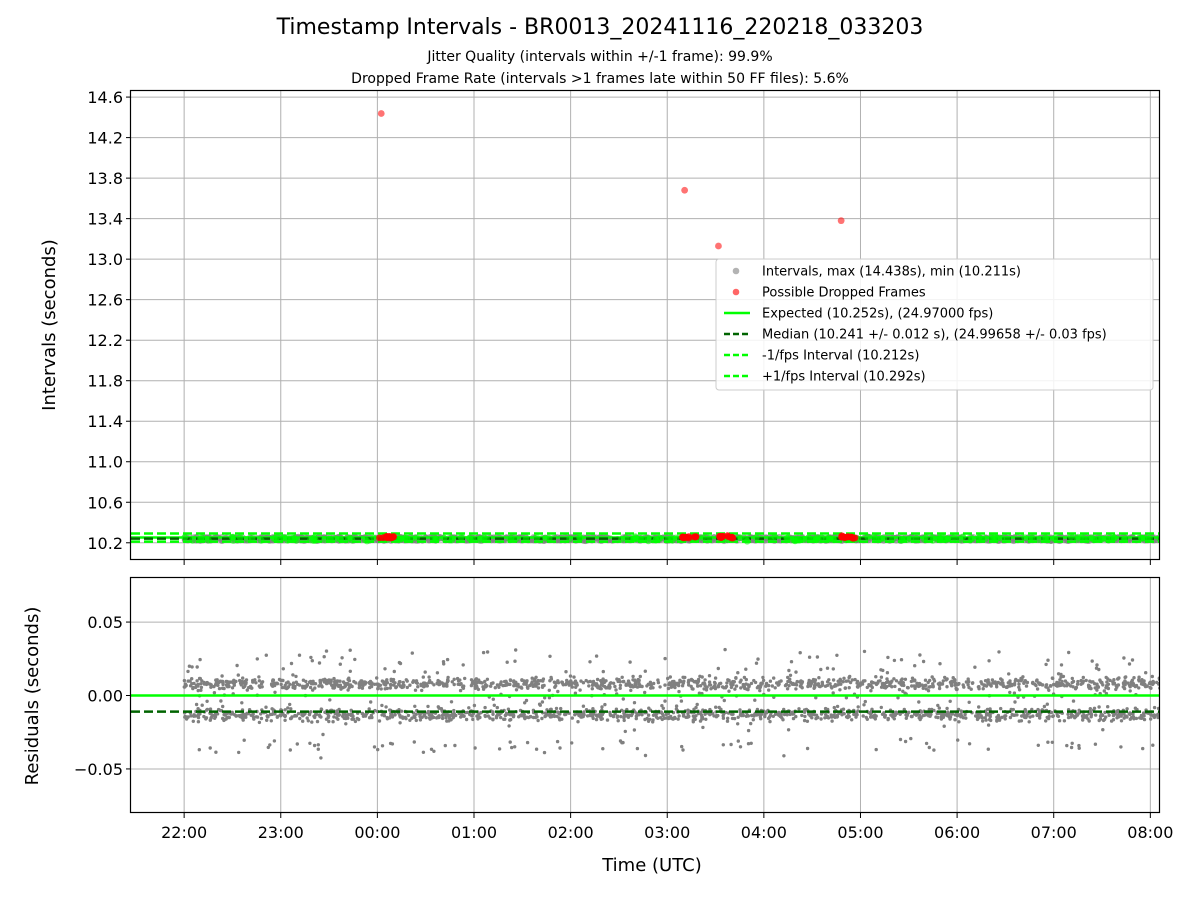  I want to click on intervals-y-tick-label: 12.2, so click(105, 340).